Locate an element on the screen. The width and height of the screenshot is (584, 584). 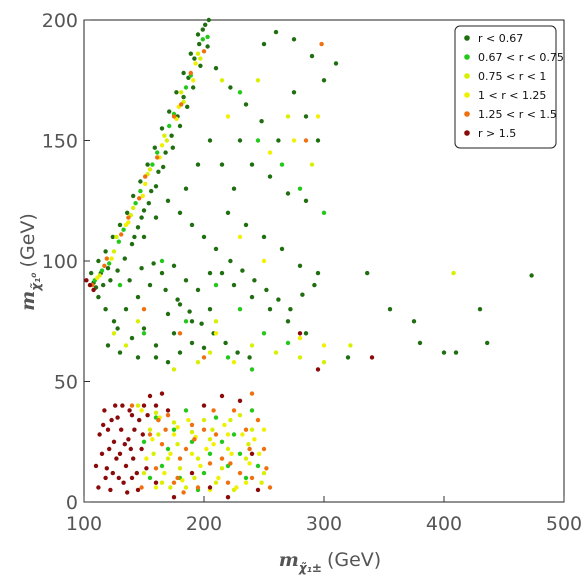
y-tick-label: 200 is located at coordinates (60, 21).